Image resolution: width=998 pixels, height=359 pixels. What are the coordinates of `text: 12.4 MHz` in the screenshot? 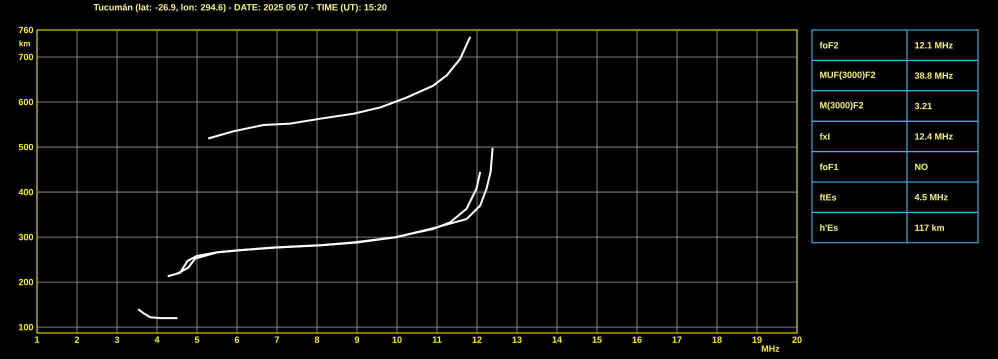 It's located at (934, 136).